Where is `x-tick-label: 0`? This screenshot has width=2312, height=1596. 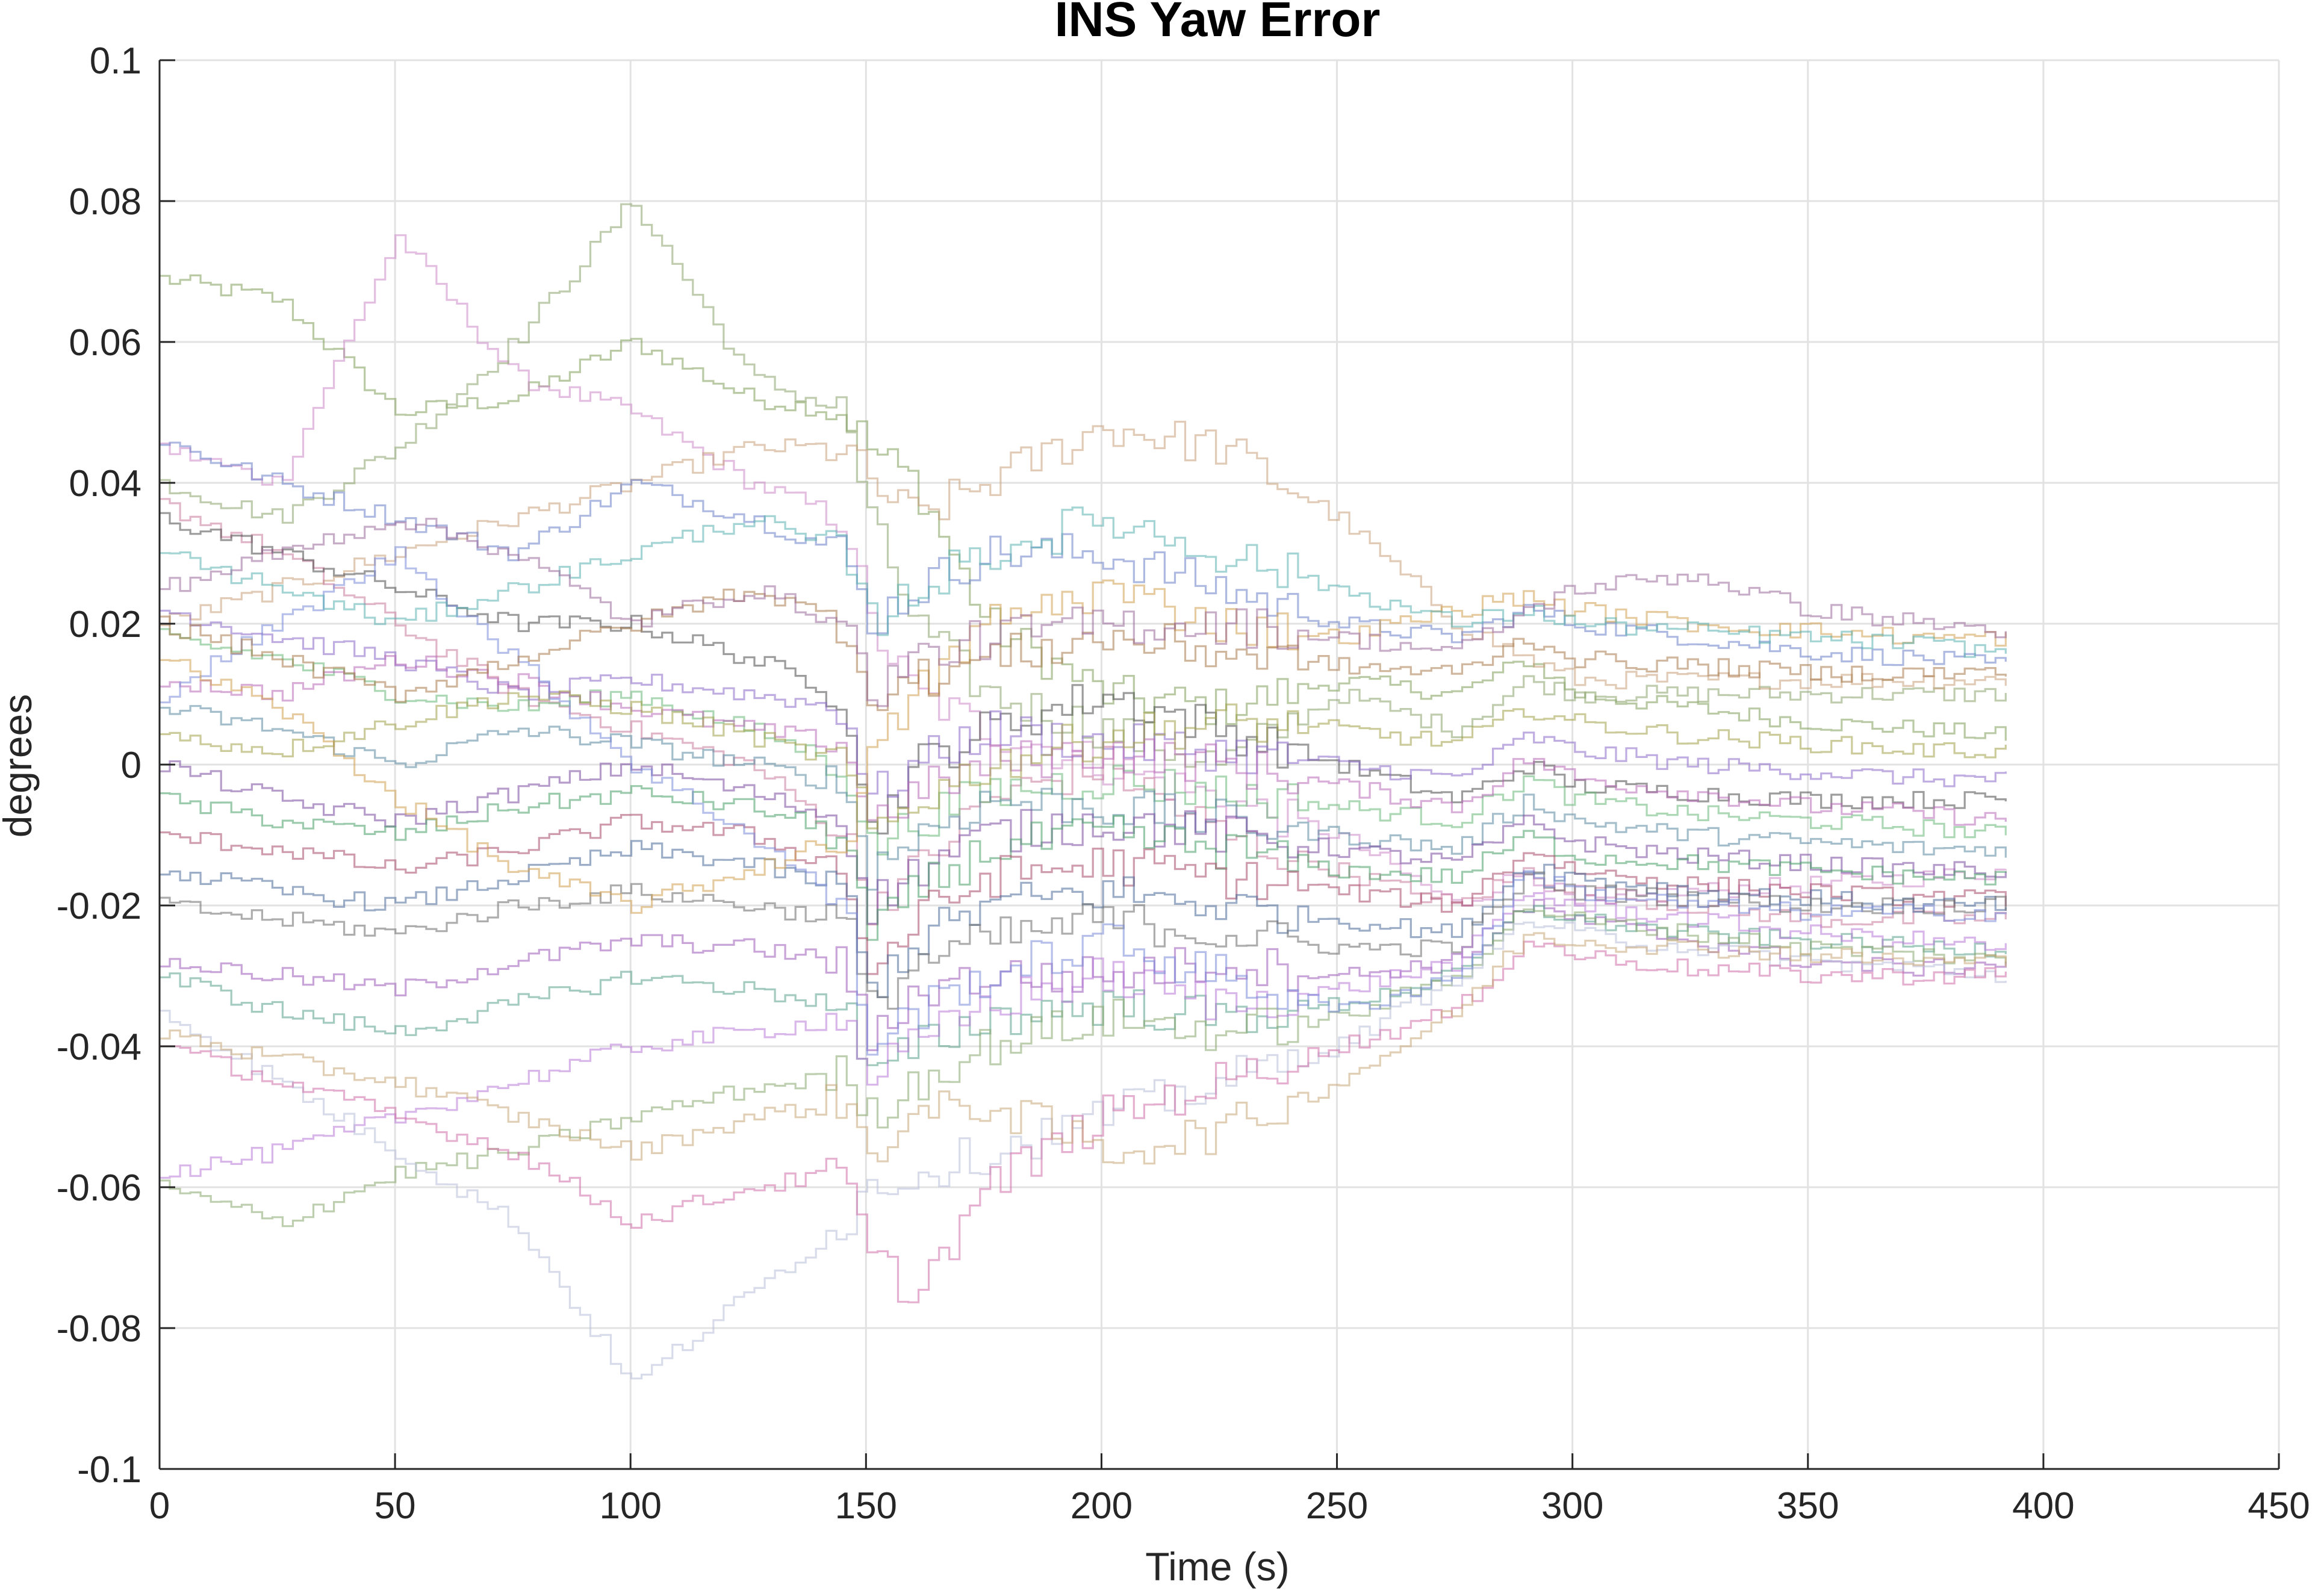 x-tick-label: 0 is located at coordinates (159, 1506).